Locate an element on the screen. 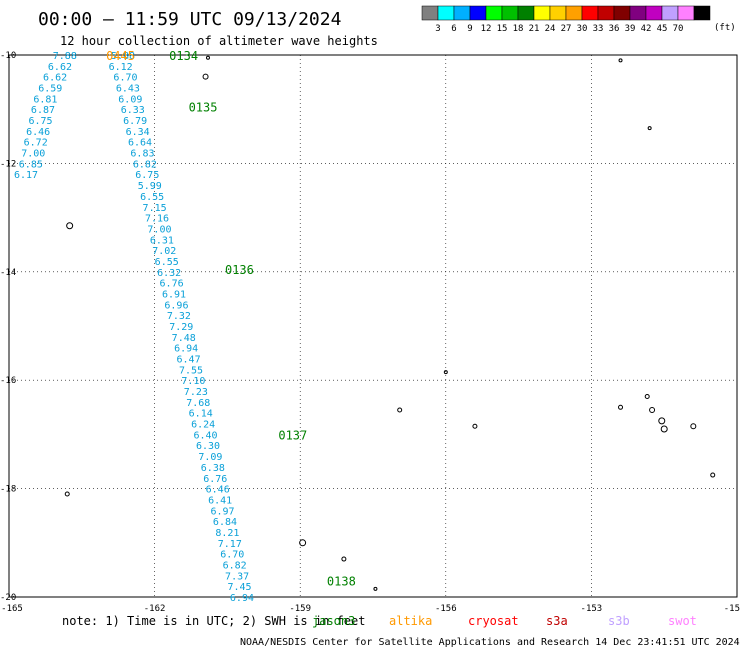 Image resolution: width=740 pixels, height=650 pixels. colorbar-label: 45 is located at coordinates (662, 29).